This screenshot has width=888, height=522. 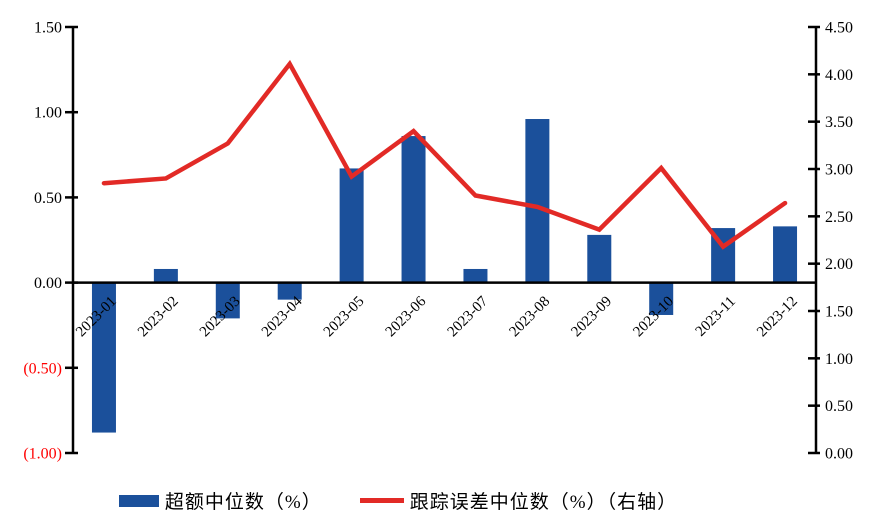 What do you see at coordinates (243, 502) in the screenshot?
I see `legend-label-excess-median: 超额中位数（%）` at bounding box center [243, 502].